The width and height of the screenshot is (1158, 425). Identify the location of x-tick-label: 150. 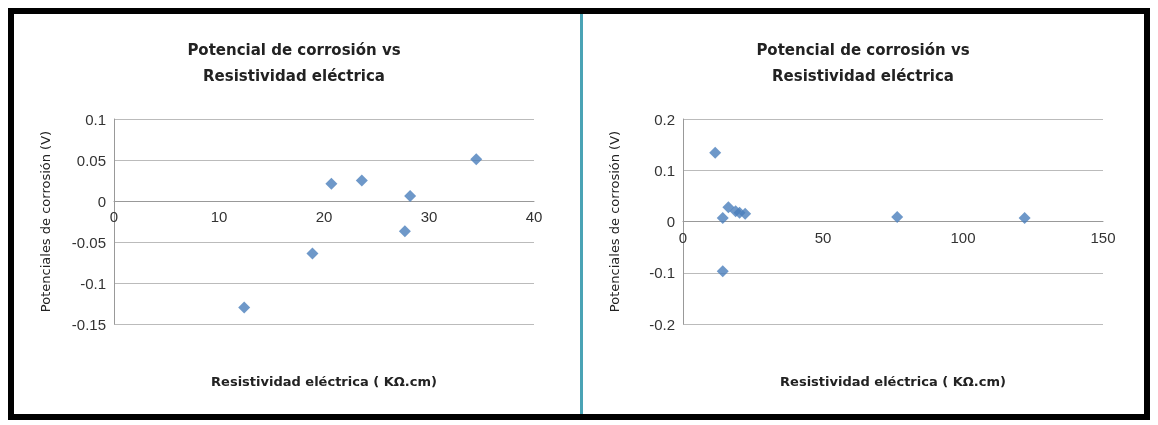
(1103, 237).